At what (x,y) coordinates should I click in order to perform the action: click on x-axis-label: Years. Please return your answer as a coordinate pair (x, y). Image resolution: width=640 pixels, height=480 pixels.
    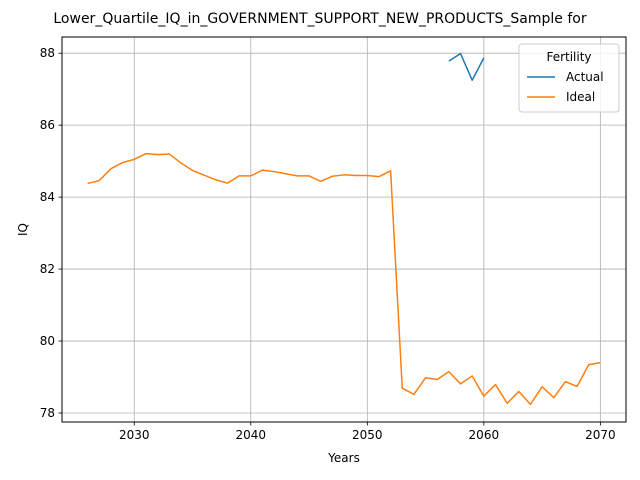
    Looking at the image, I should click on (343, 458).